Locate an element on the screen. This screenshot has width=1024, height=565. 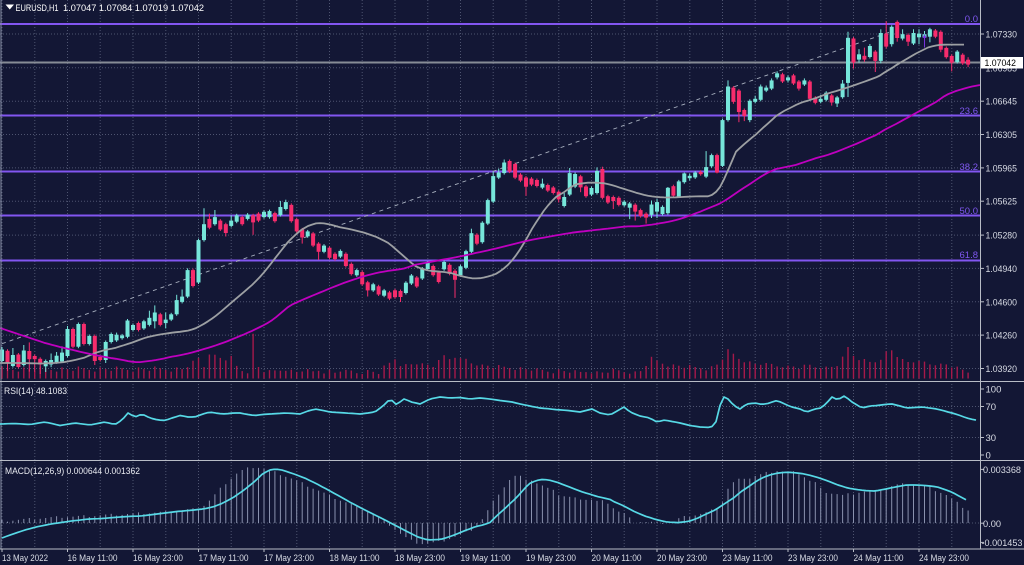
svg-text: 23 May 11:00 is located at coordinates (748, 558).